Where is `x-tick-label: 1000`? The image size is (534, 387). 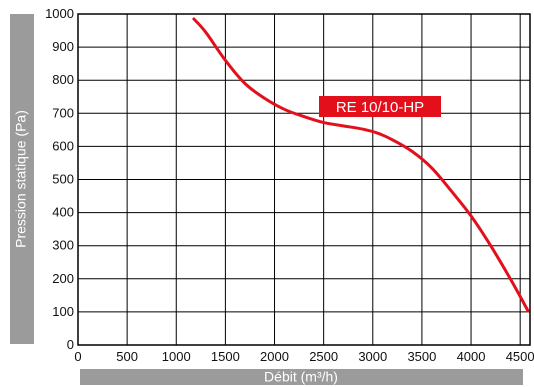 x-tick-label: 1000 is located at coordinates (176, 356).